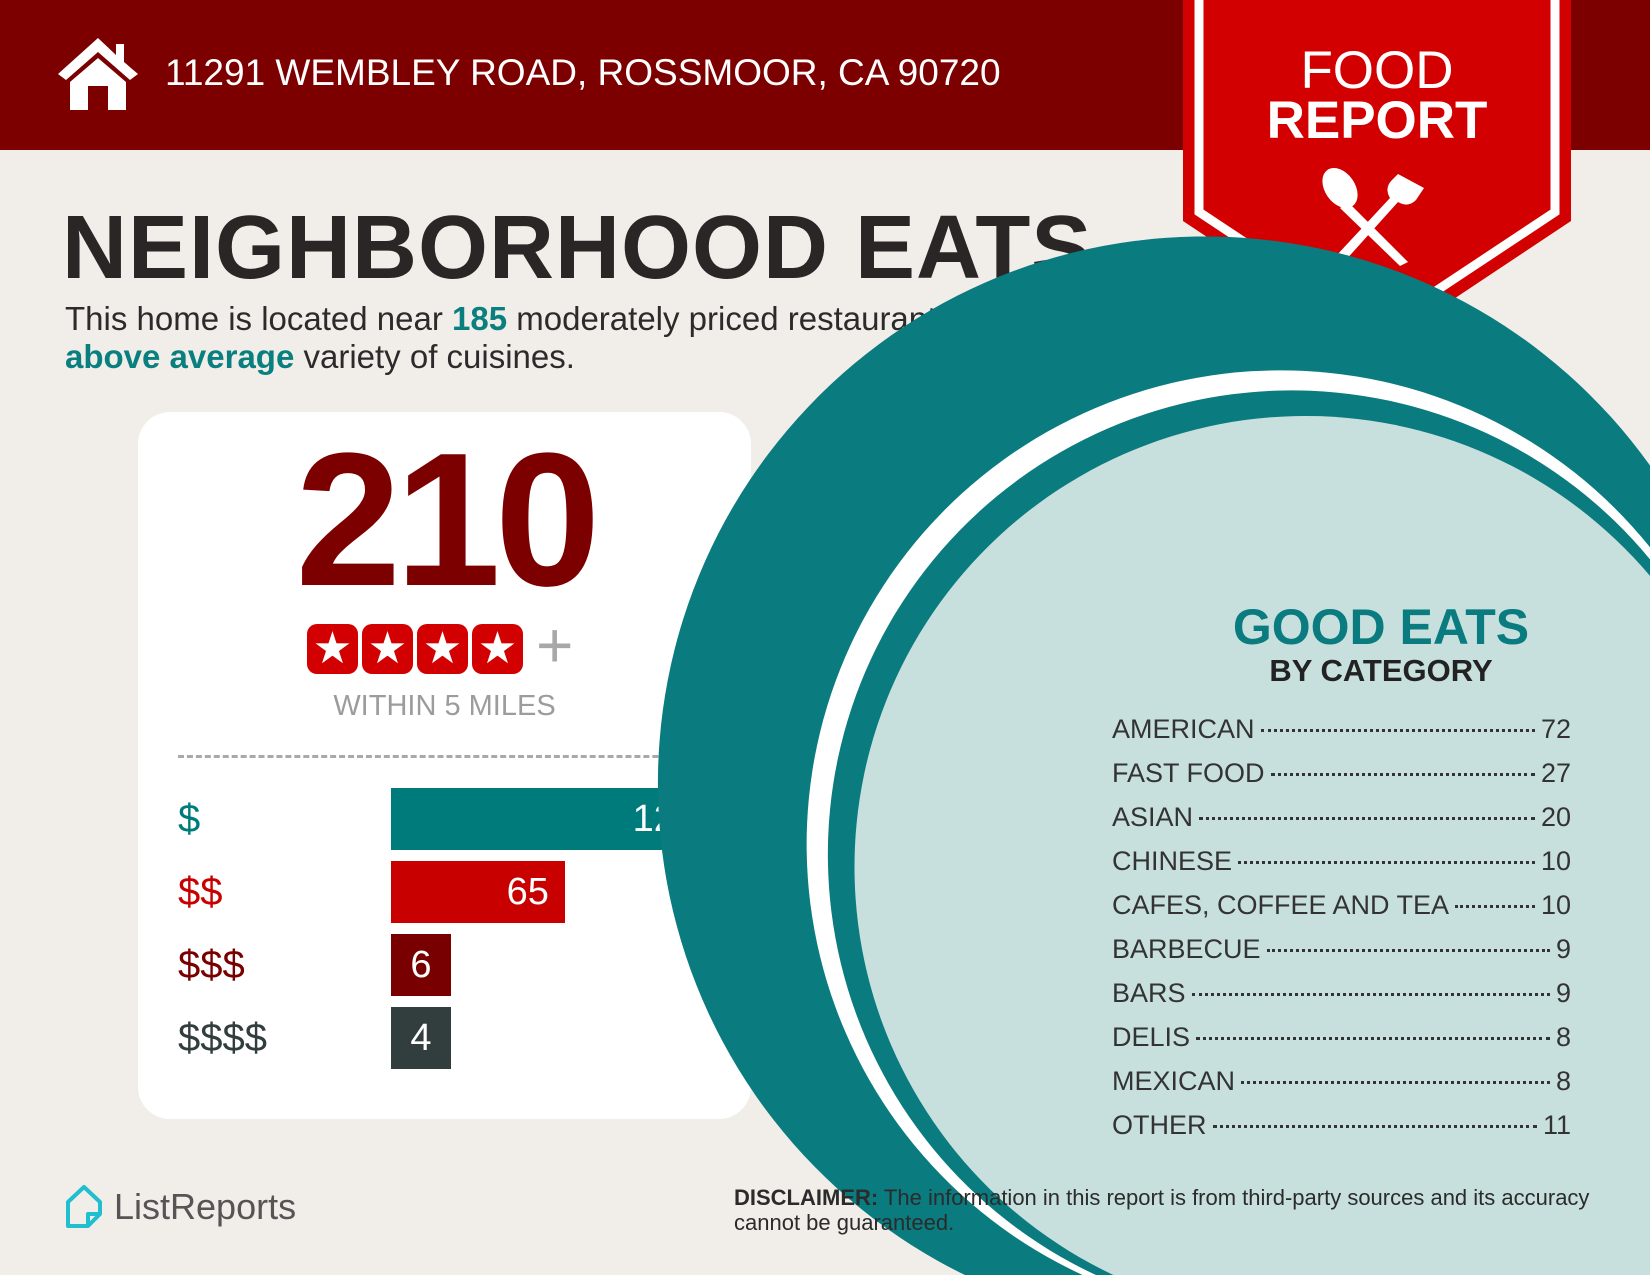 Image resolution: width=1650 pixels, height=1275 pixels. What do you see at coordinates (1183, 729) in the screenshot?
I see `category-name: AMERICAN` at bounding box center [1183, 729].